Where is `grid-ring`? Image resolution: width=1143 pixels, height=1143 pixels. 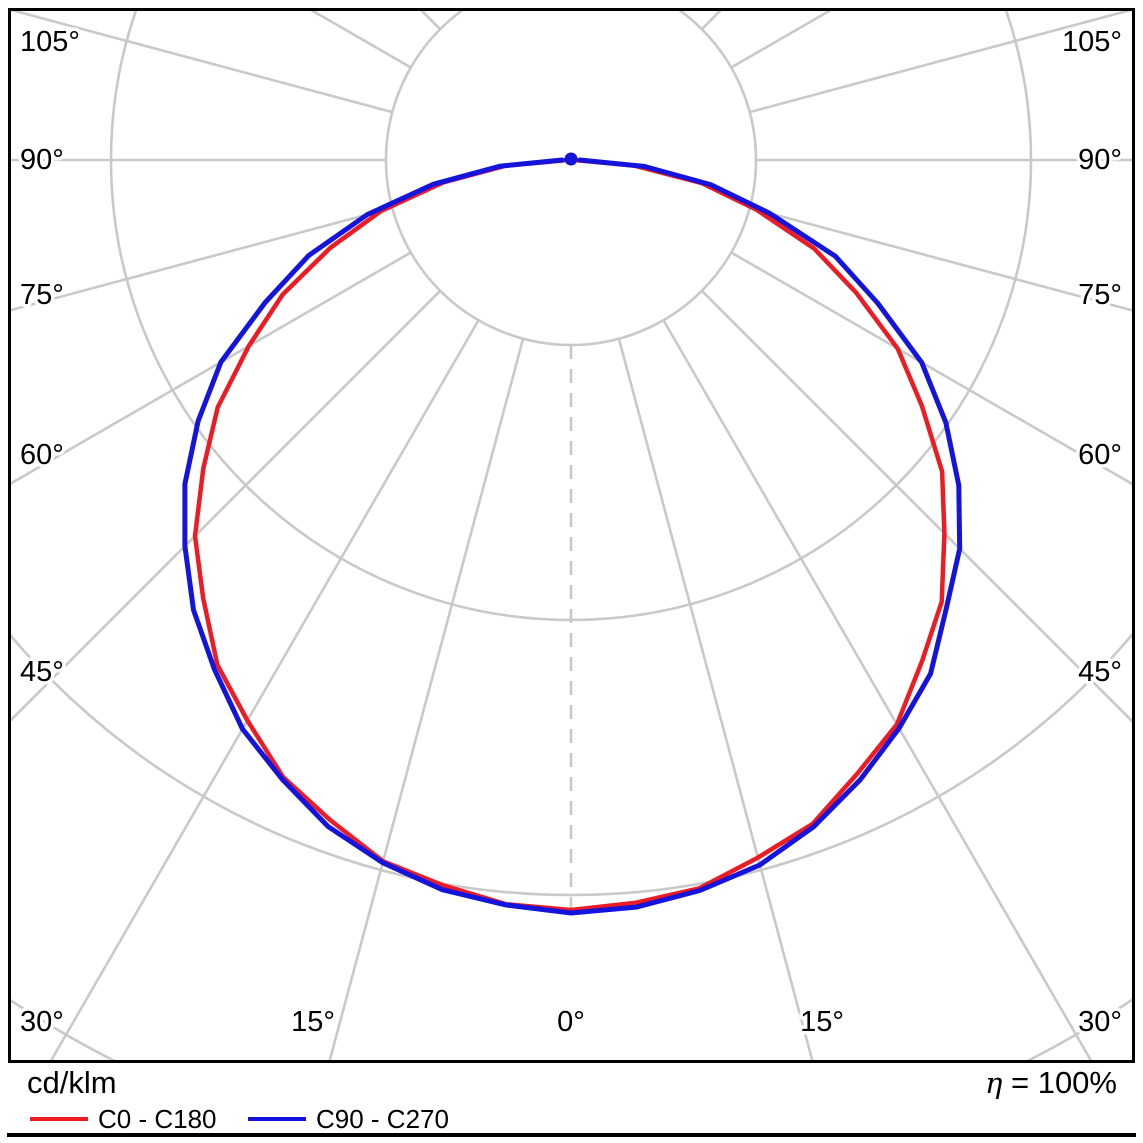
grid-ring is located at coordinates (571, 179).